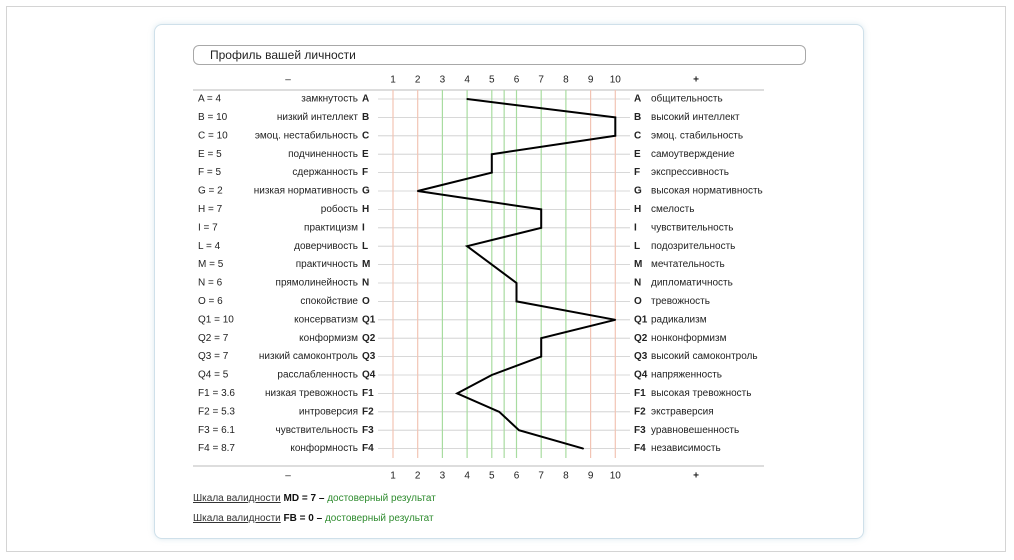 The width and height of the screenshot is (1014, 560). Describe the element at coordinates (693, 154) in the screenshot. I see `right-trait-E: самоутверждение` at that location.